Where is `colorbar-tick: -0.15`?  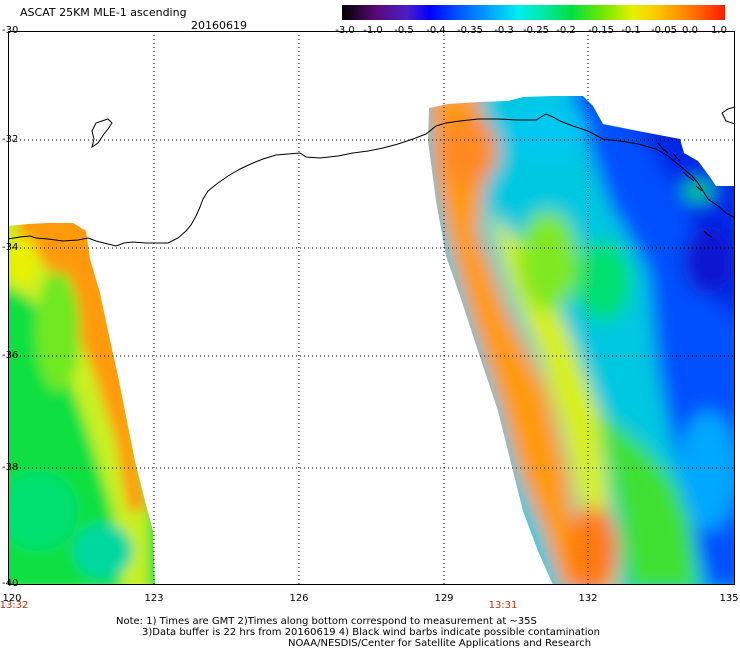
colorbar-tick: -0.15 is located at coordinates (601, 30).